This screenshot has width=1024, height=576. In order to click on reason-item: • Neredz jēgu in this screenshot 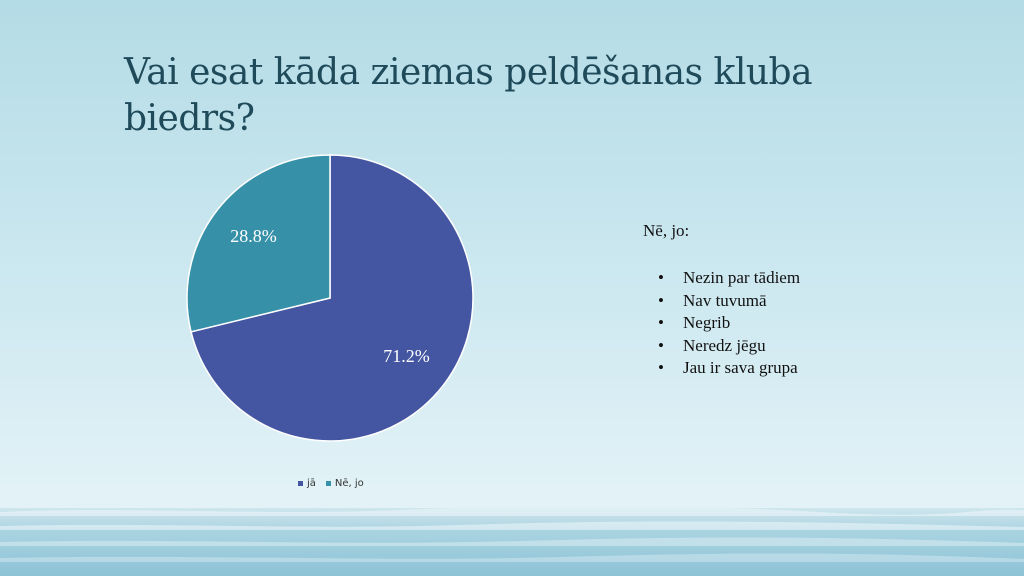, I will do `click(803, 346)`.